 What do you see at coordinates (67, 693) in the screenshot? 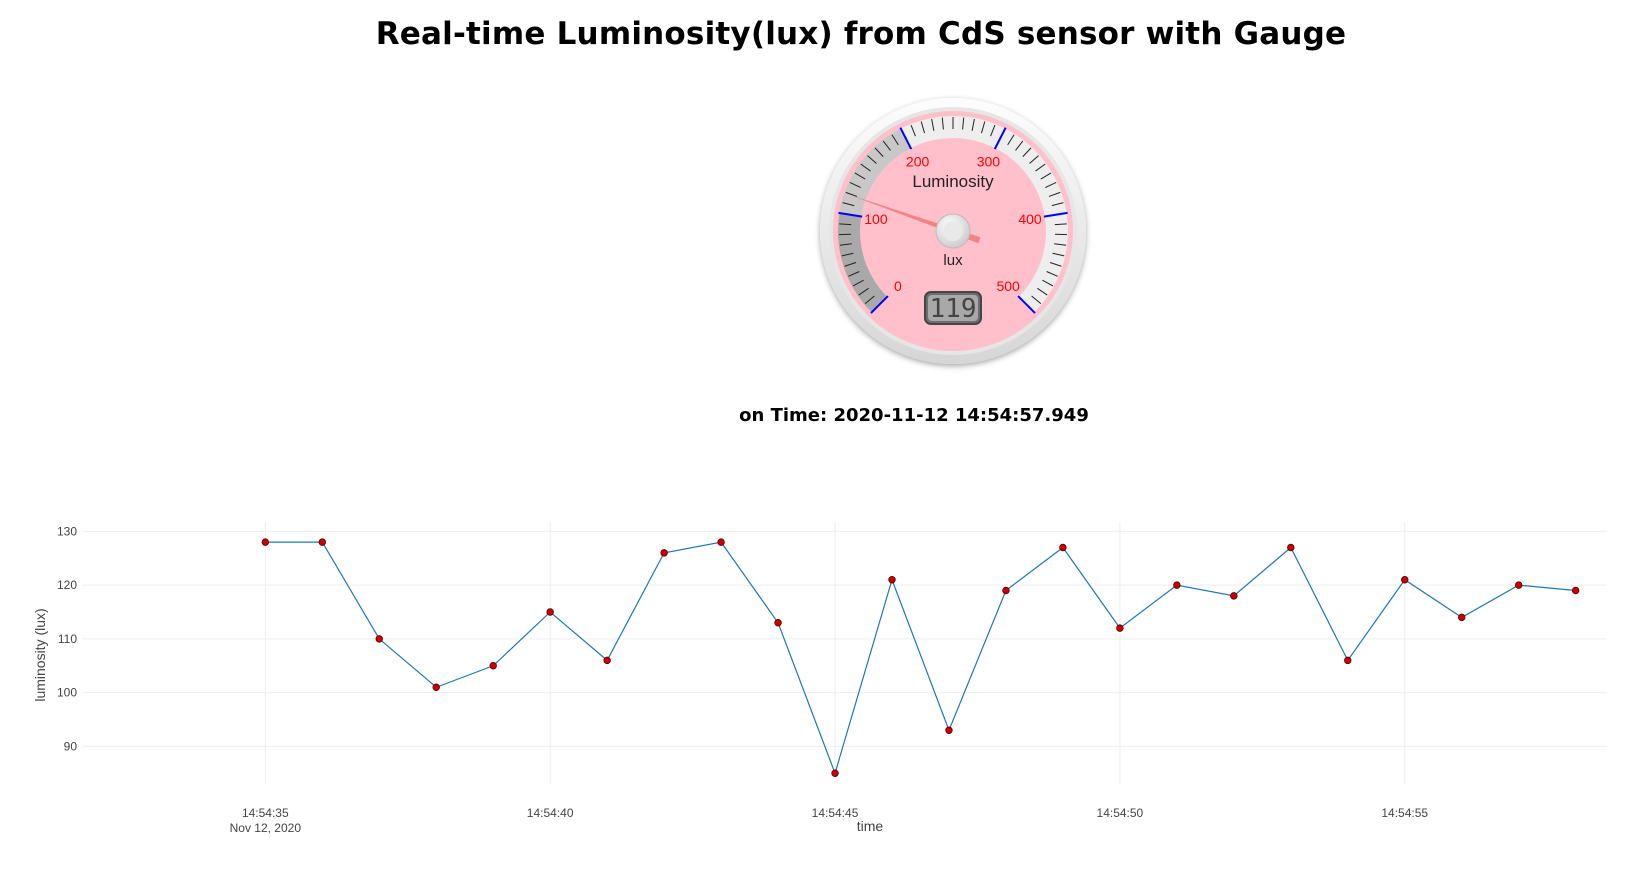
I see `y-tick-label: 100` at bounding box center [67, 693].